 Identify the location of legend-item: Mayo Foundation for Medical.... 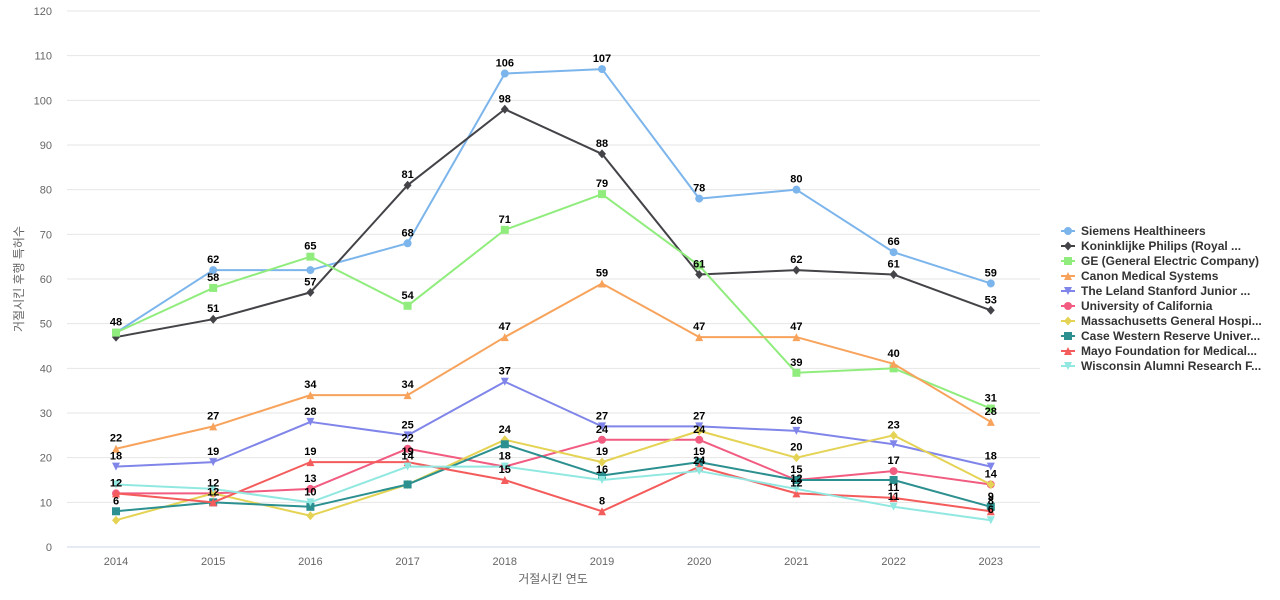
(1159, 351).